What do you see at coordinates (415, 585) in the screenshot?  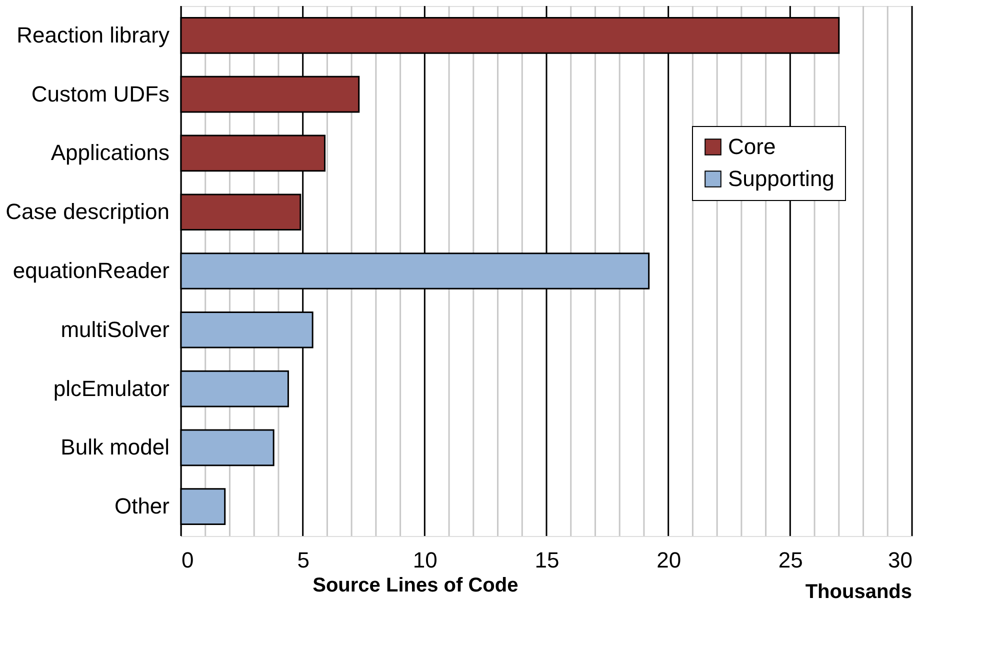 I see `x-axis-title: Source Lines of Code` at bounding box center [415, 585].